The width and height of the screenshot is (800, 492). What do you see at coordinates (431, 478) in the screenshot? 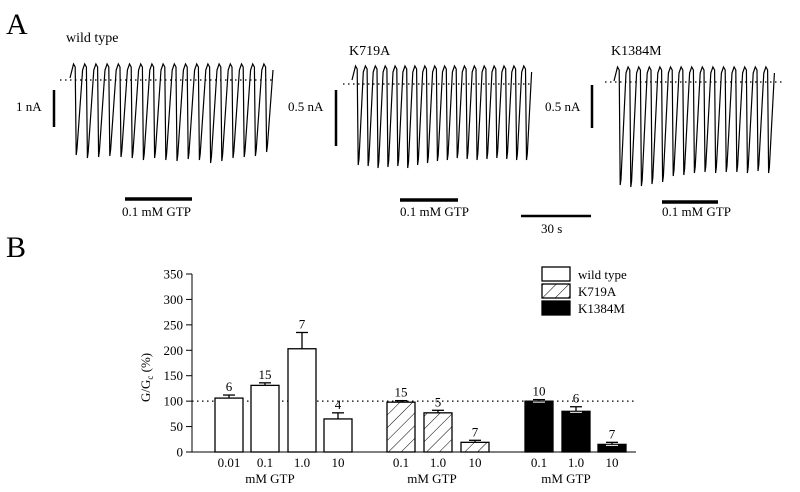
I see `group-xlabel-k719a: mM GTP` at bounding box center [431, 478].